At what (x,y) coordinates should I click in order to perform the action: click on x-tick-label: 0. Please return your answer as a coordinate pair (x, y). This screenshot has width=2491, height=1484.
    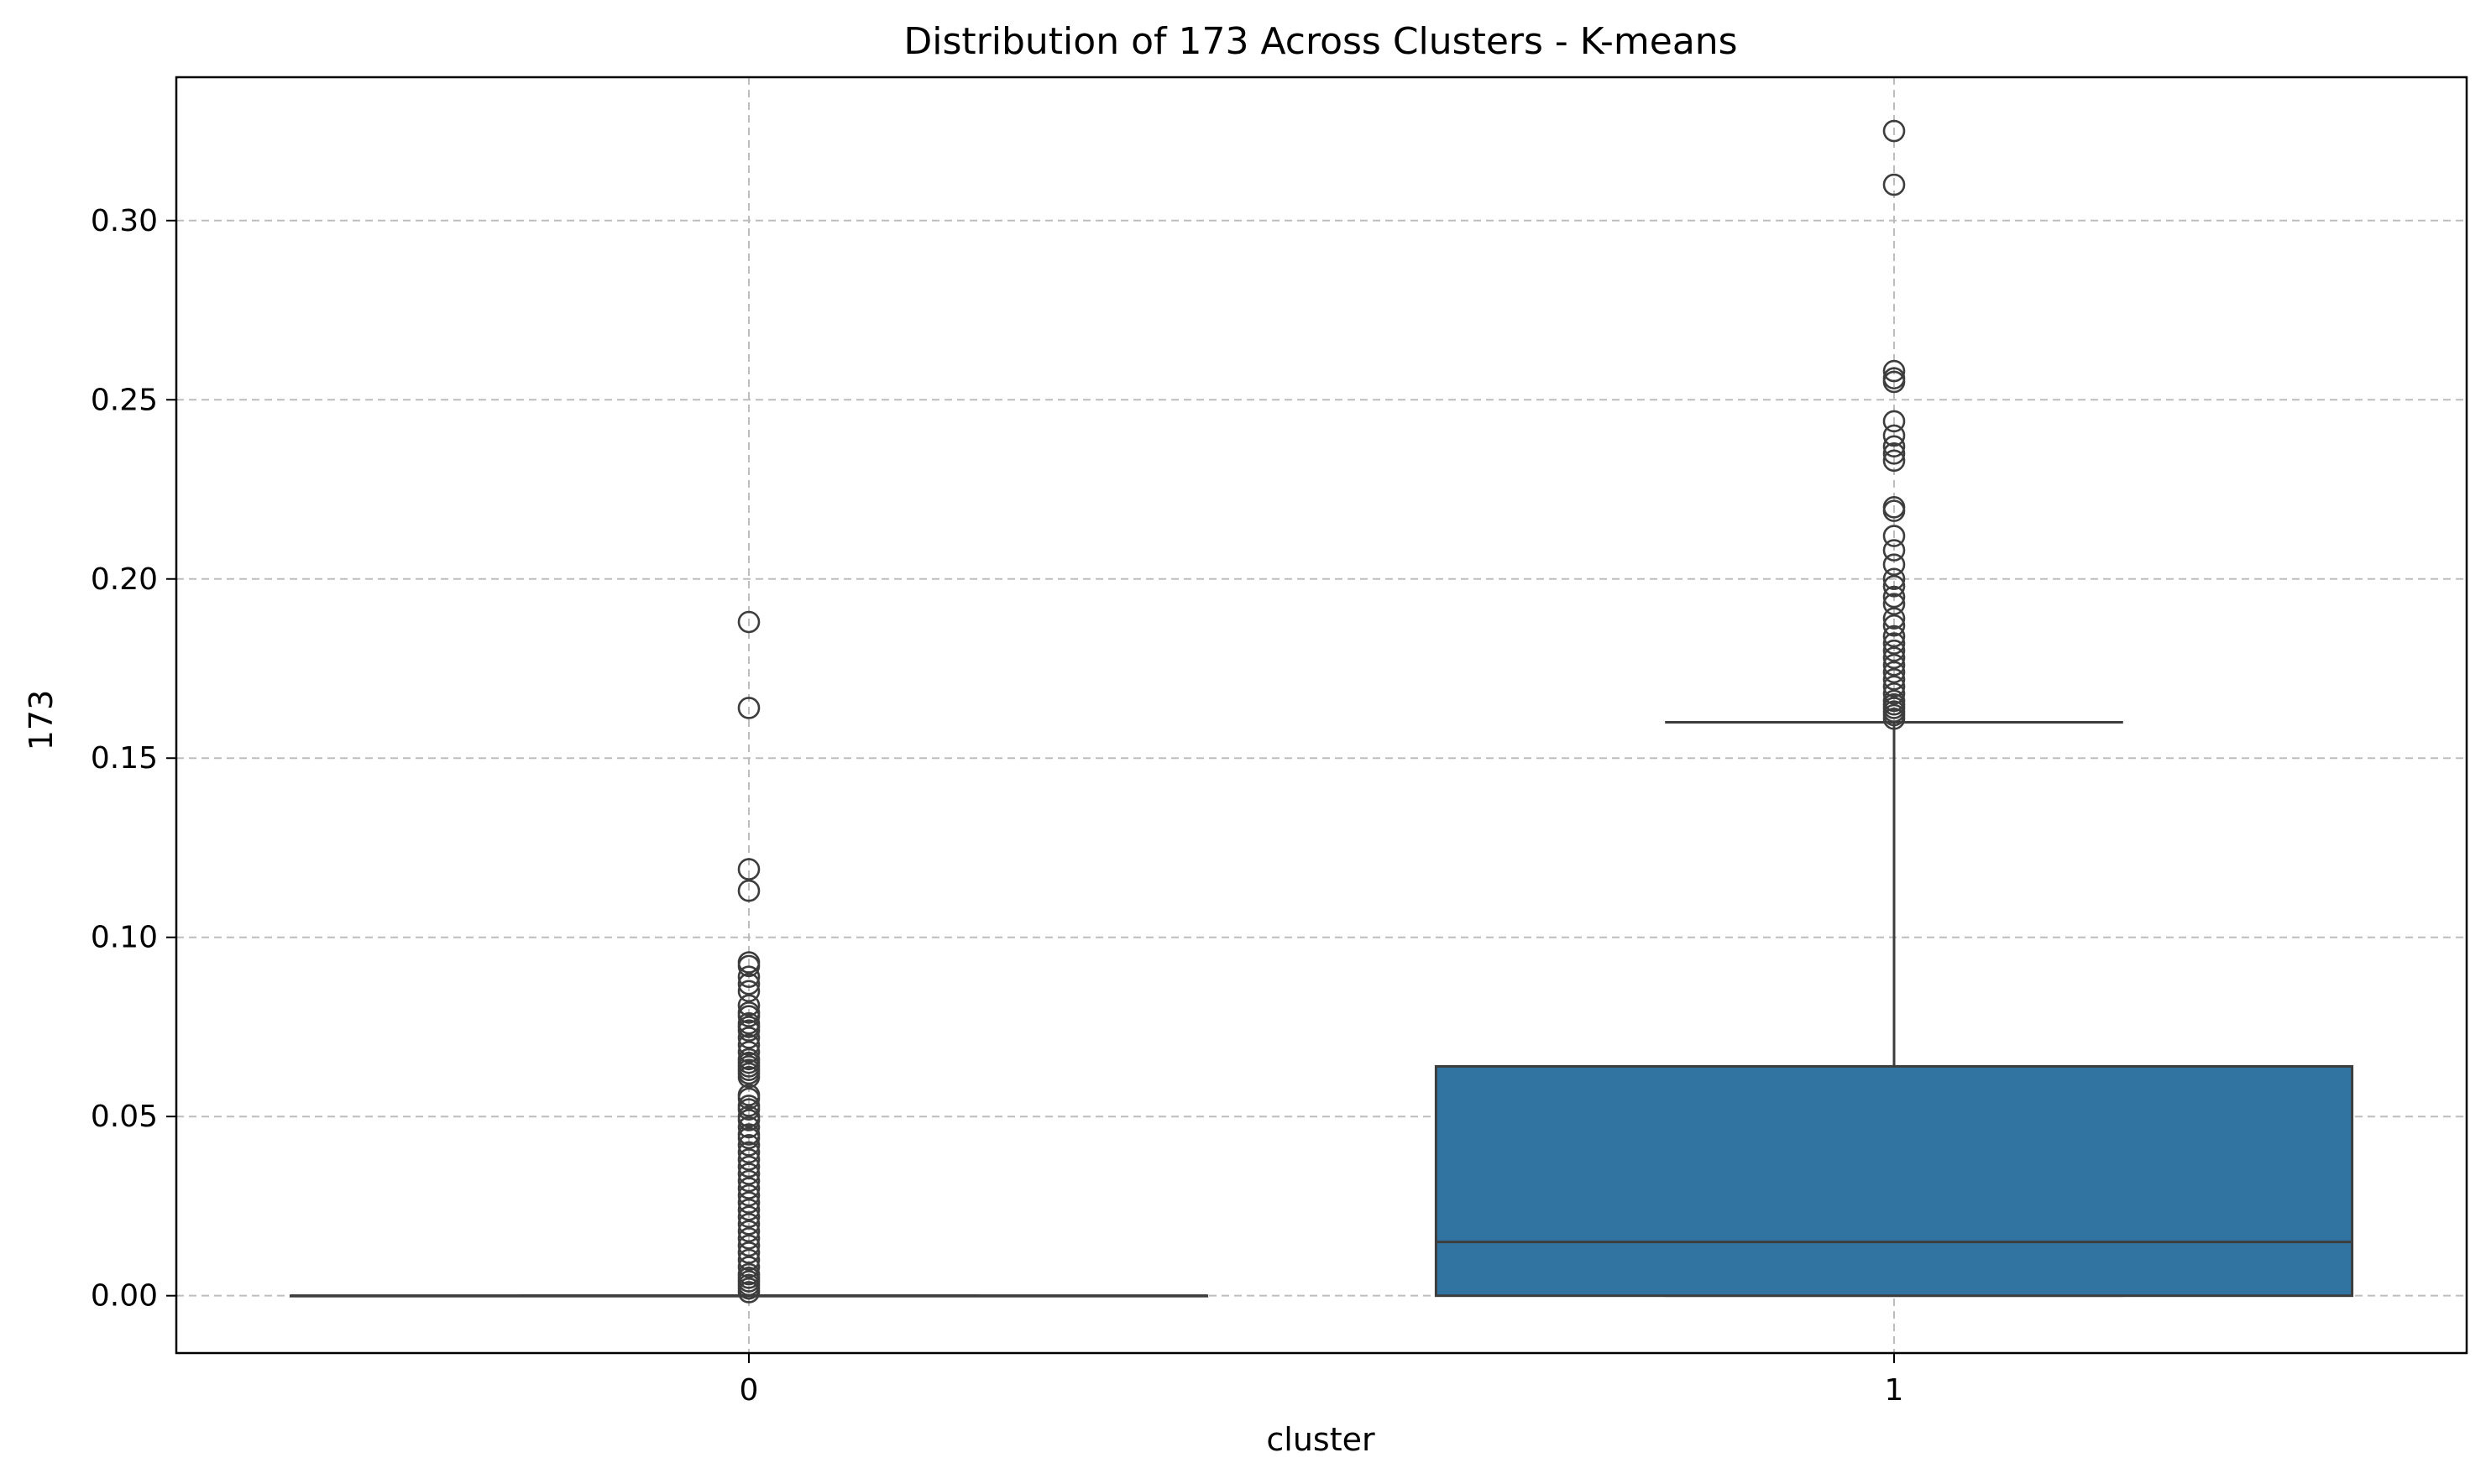
    Looking at the image, I should click on (749, 1390).